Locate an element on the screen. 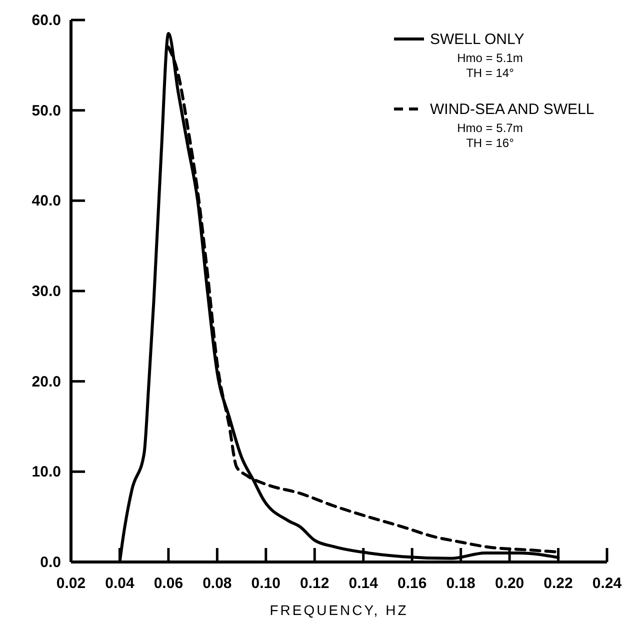 This screenshot has width=636, height=623. legend-label: WIND-SEA AND SWELL is located at coordinates (512, 109).